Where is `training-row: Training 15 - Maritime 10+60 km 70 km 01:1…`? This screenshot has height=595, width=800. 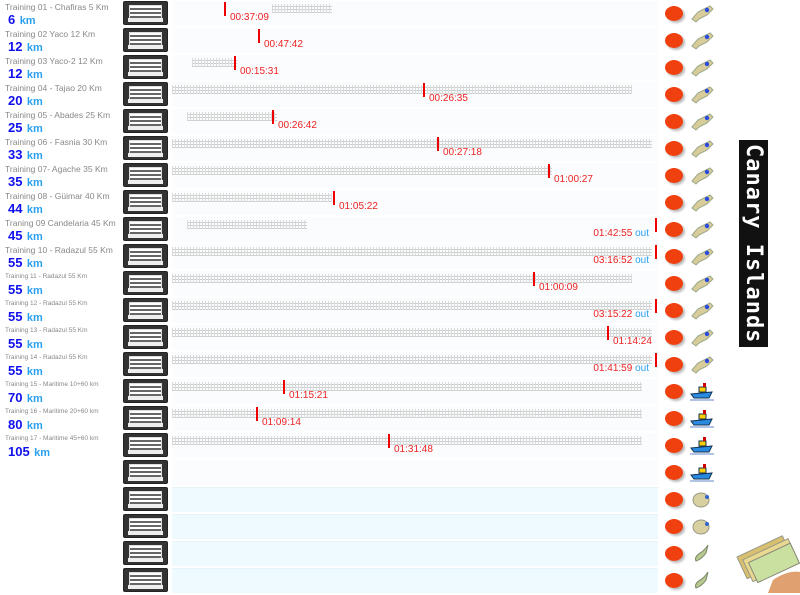 training-row: Training 15 - Maritime 10+60 km 70 km 01:1… is located at coordinates (365, 391).